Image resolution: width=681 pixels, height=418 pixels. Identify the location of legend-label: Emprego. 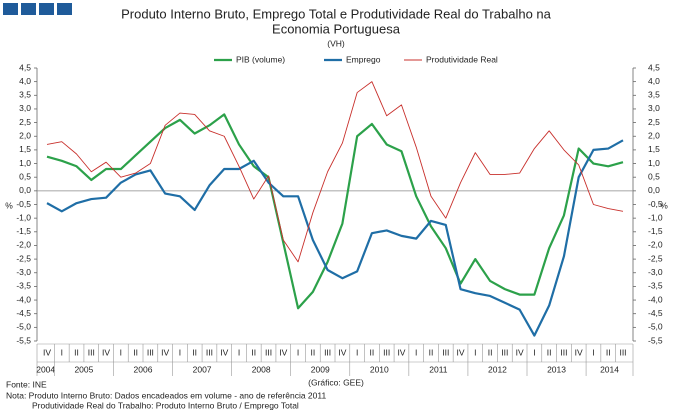
(363, 59).